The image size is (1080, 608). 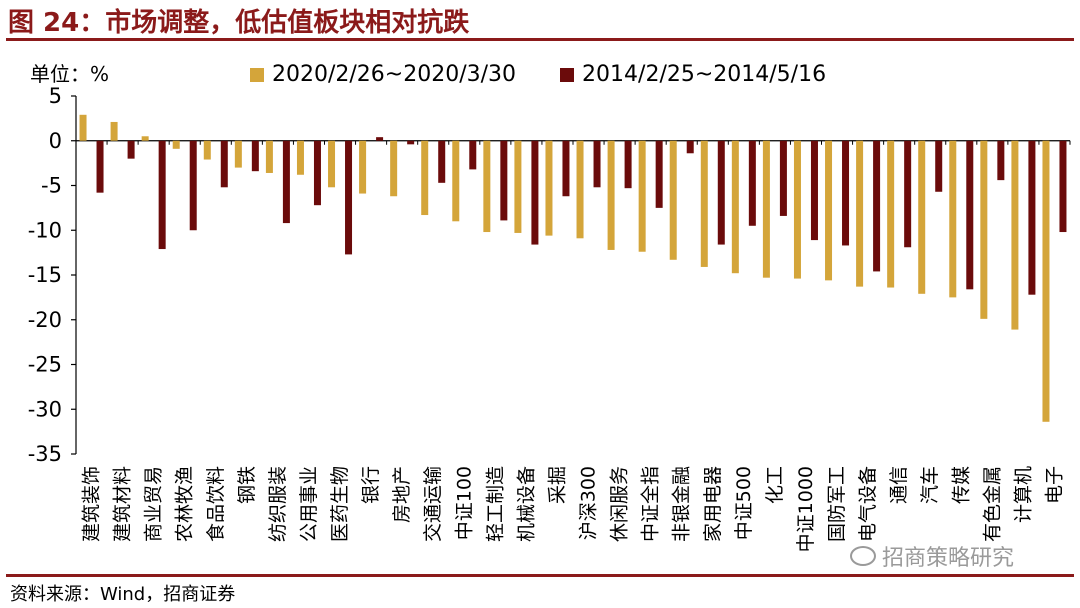 I want to click on x-category-label: 沪深300, so click(x=589, y=503).